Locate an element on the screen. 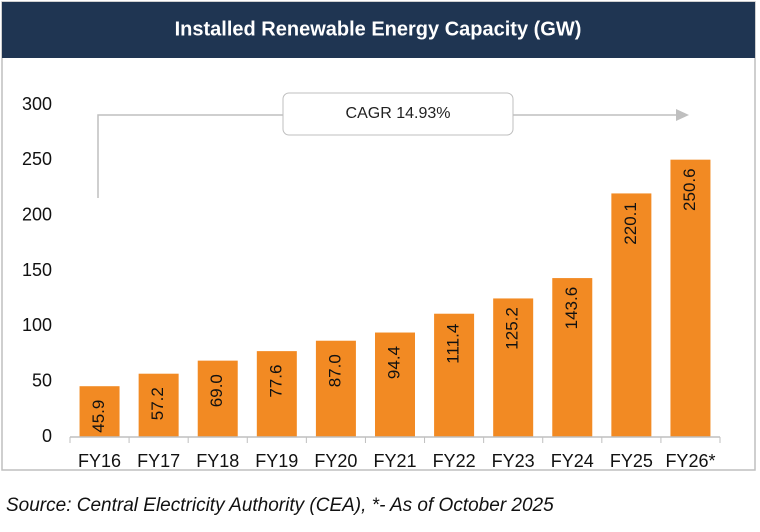 The width and height of the screenshot is (760, 532). value-label: 250.6 is located at coordinates (689, 189).